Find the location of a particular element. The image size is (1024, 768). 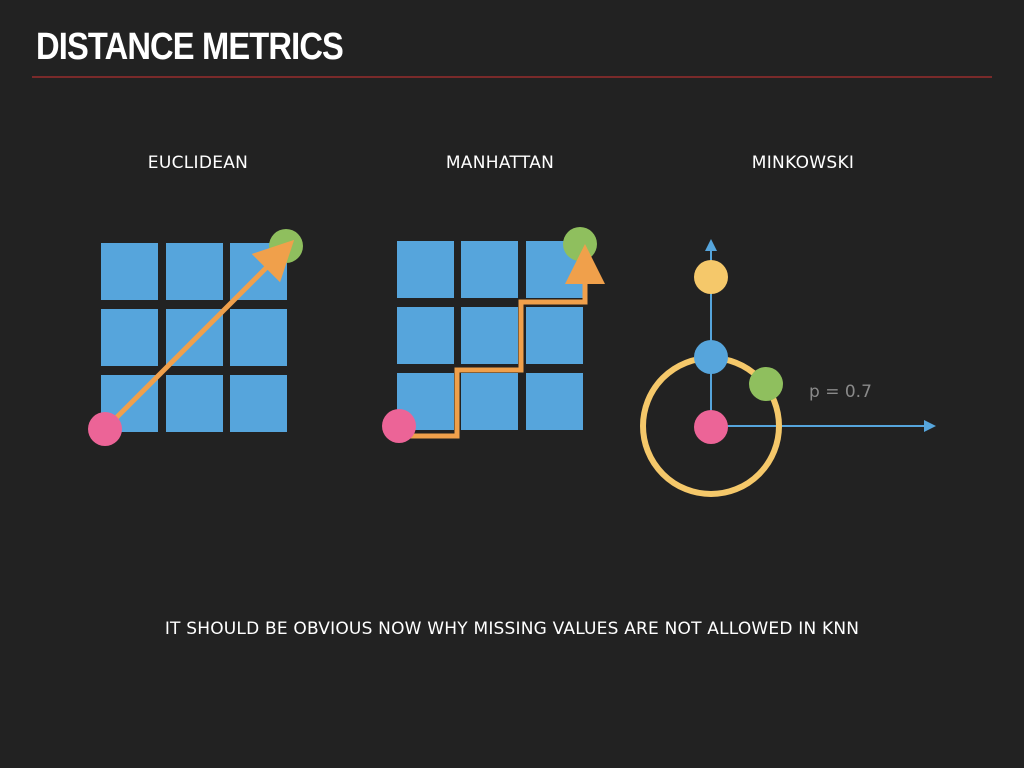

origin-point is located at coordinates (711, 427).